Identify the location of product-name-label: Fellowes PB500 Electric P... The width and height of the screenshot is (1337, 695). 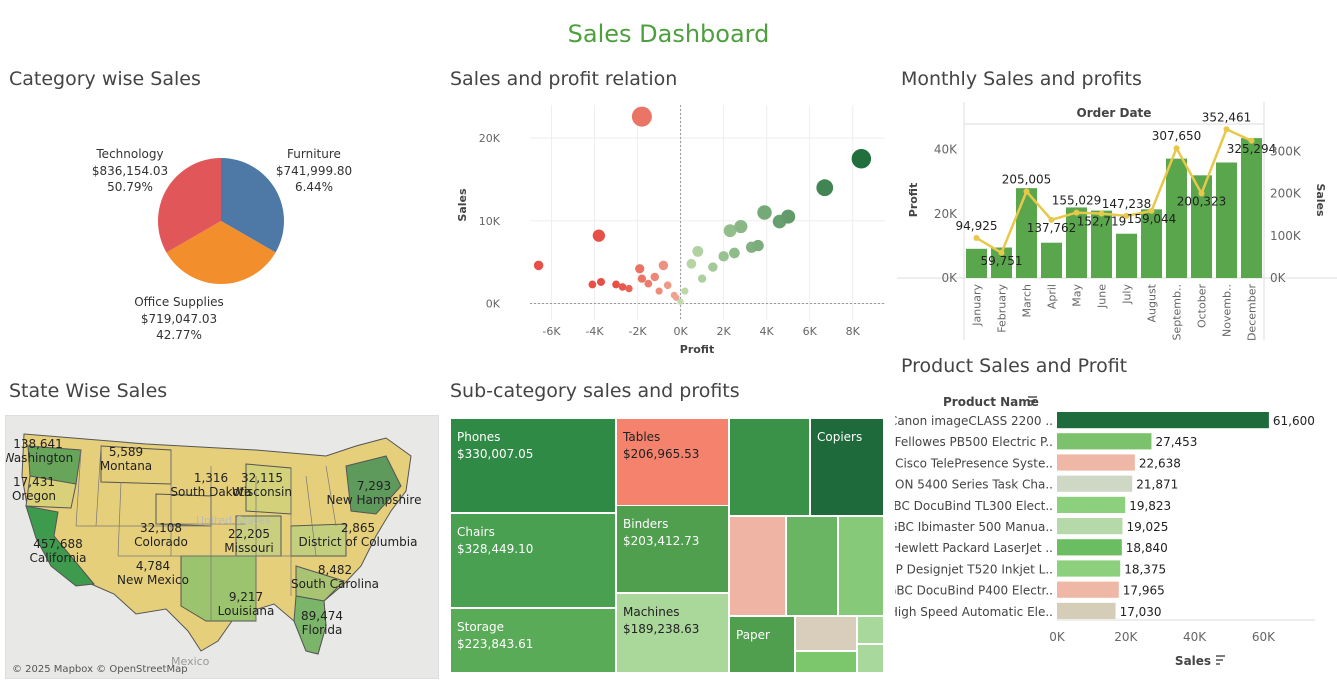
(974, 442).